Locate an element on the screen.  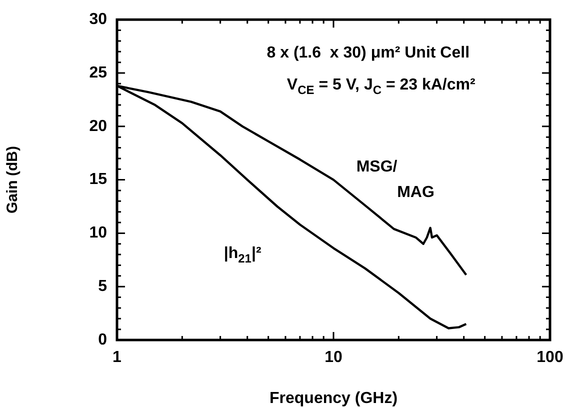
series-label: MSG/MAG is located at coordinates (395, 180).